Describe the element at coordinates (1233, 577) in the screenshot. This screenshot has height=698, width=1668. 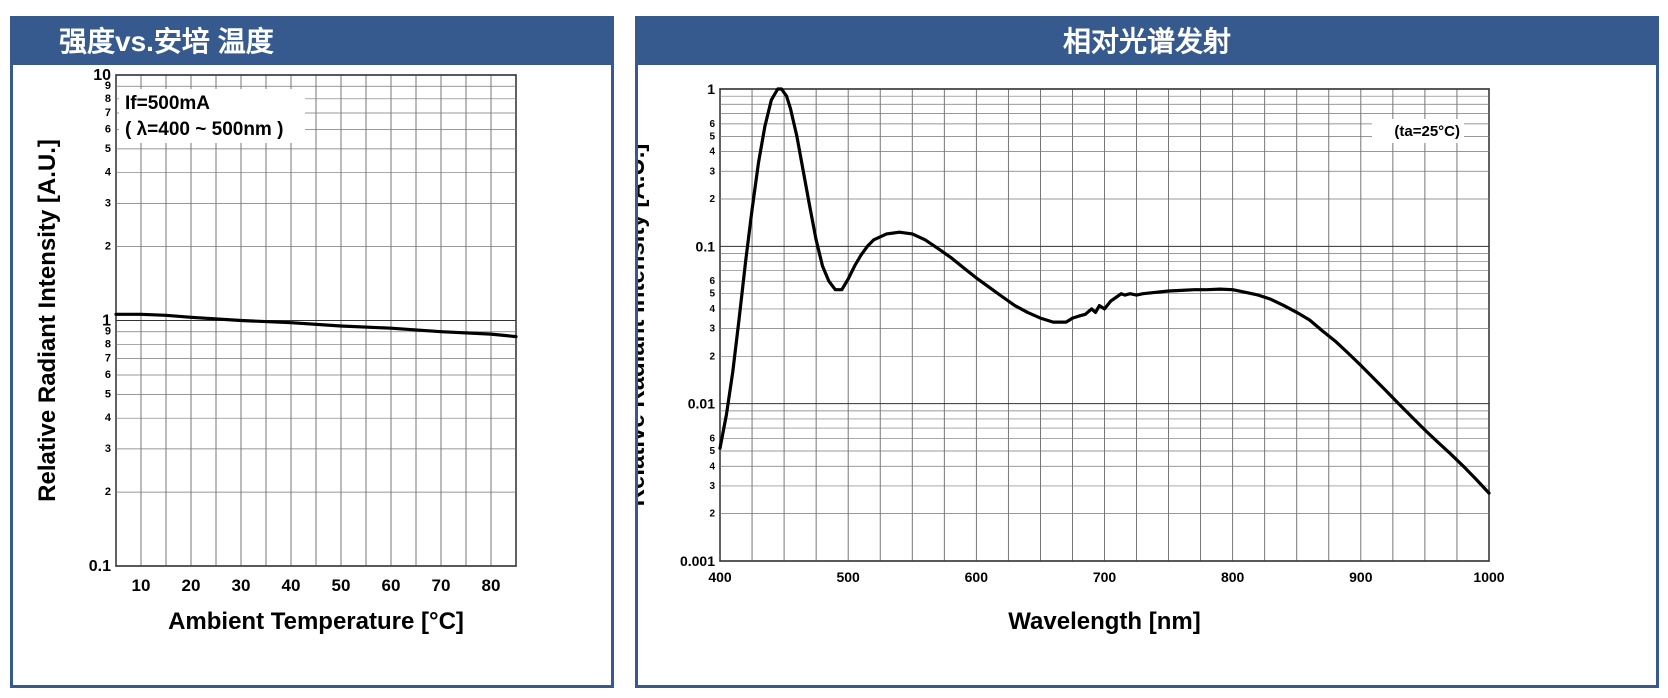
I see `x-tick-label: 800` at that location.